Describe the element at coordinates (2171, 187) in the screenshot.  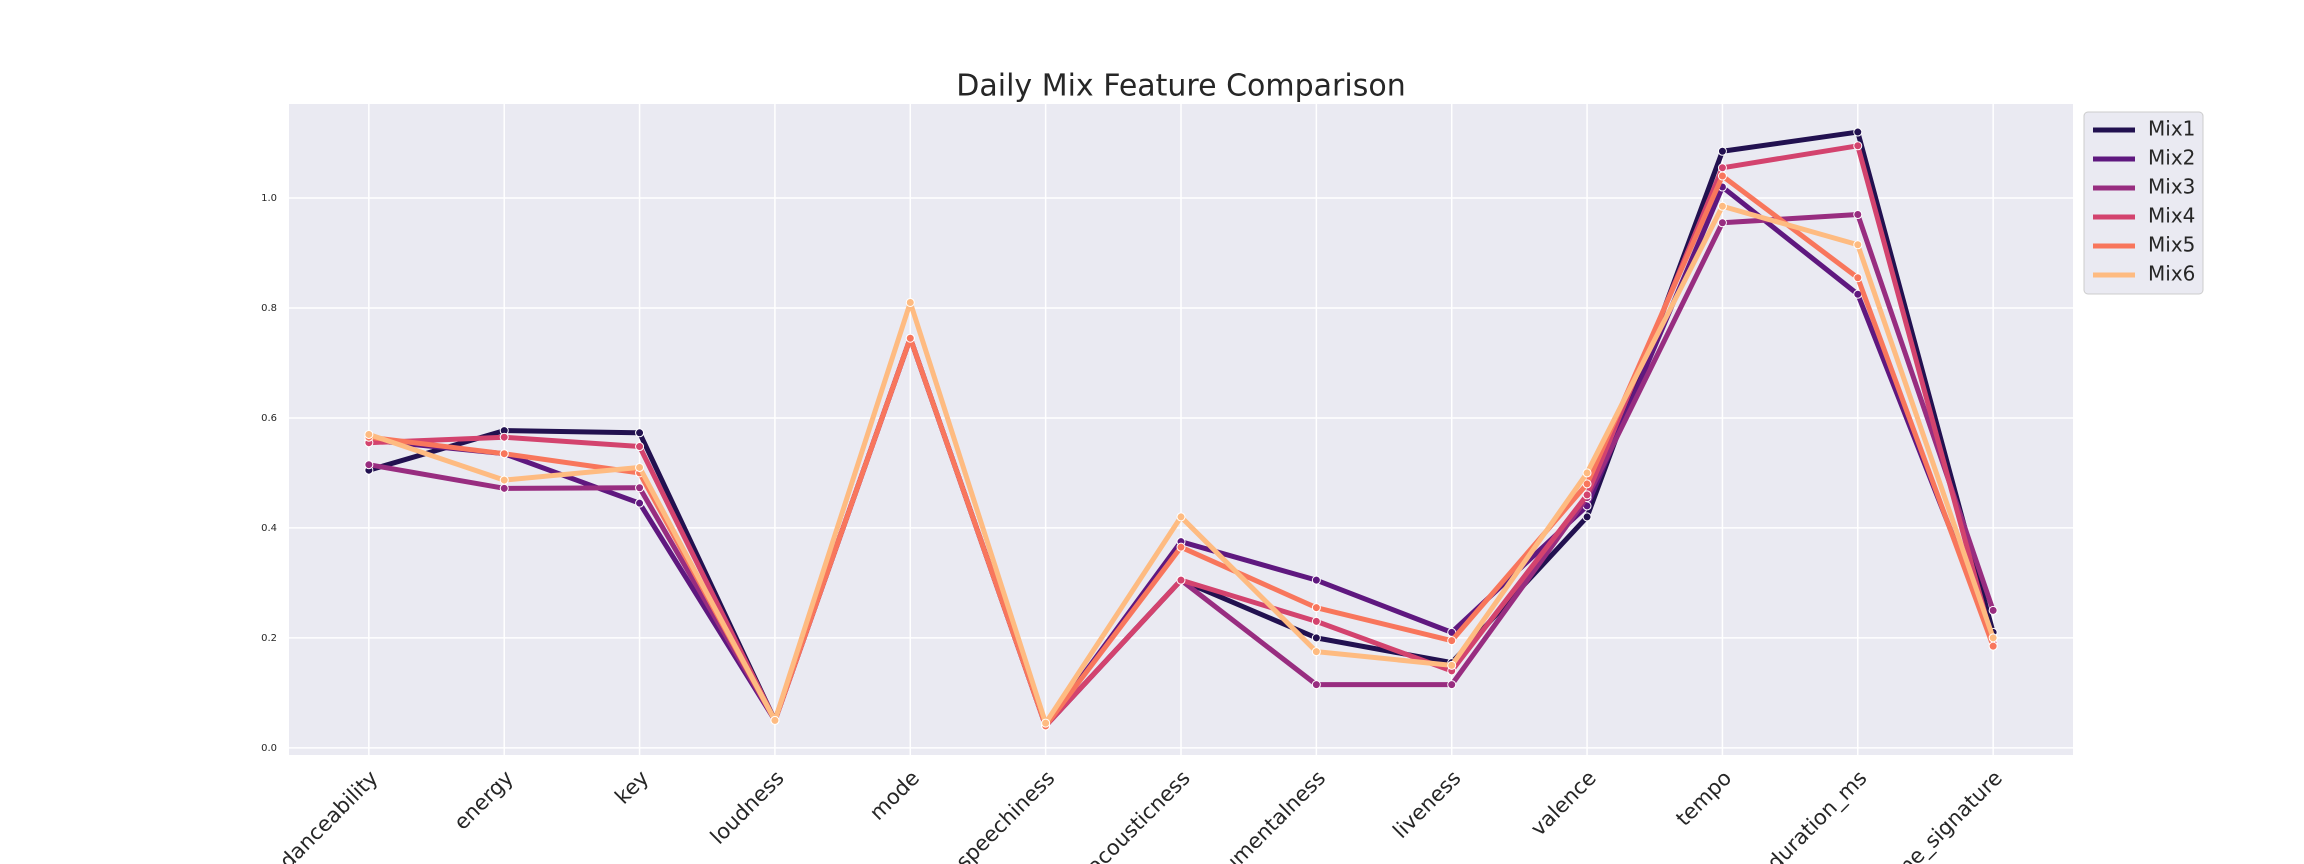
I see `legend-label: Mix3` at that location.